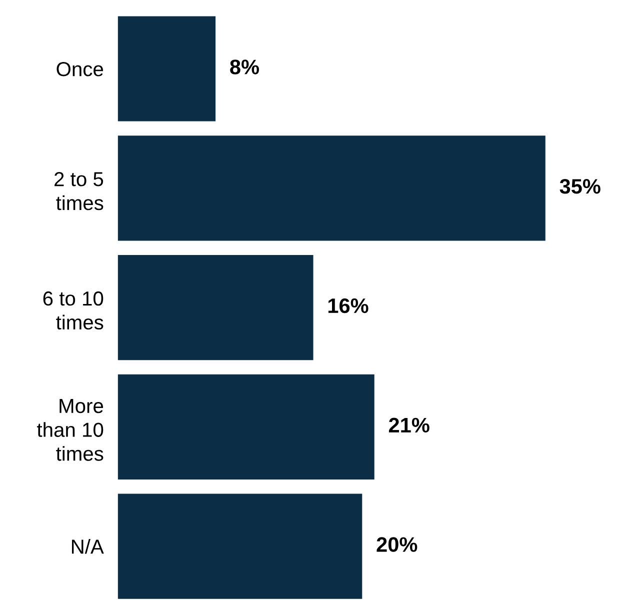 This screenshot has width=620, height=606. I want to click on y-tick-label: More than 10 times, so click(70, 430).